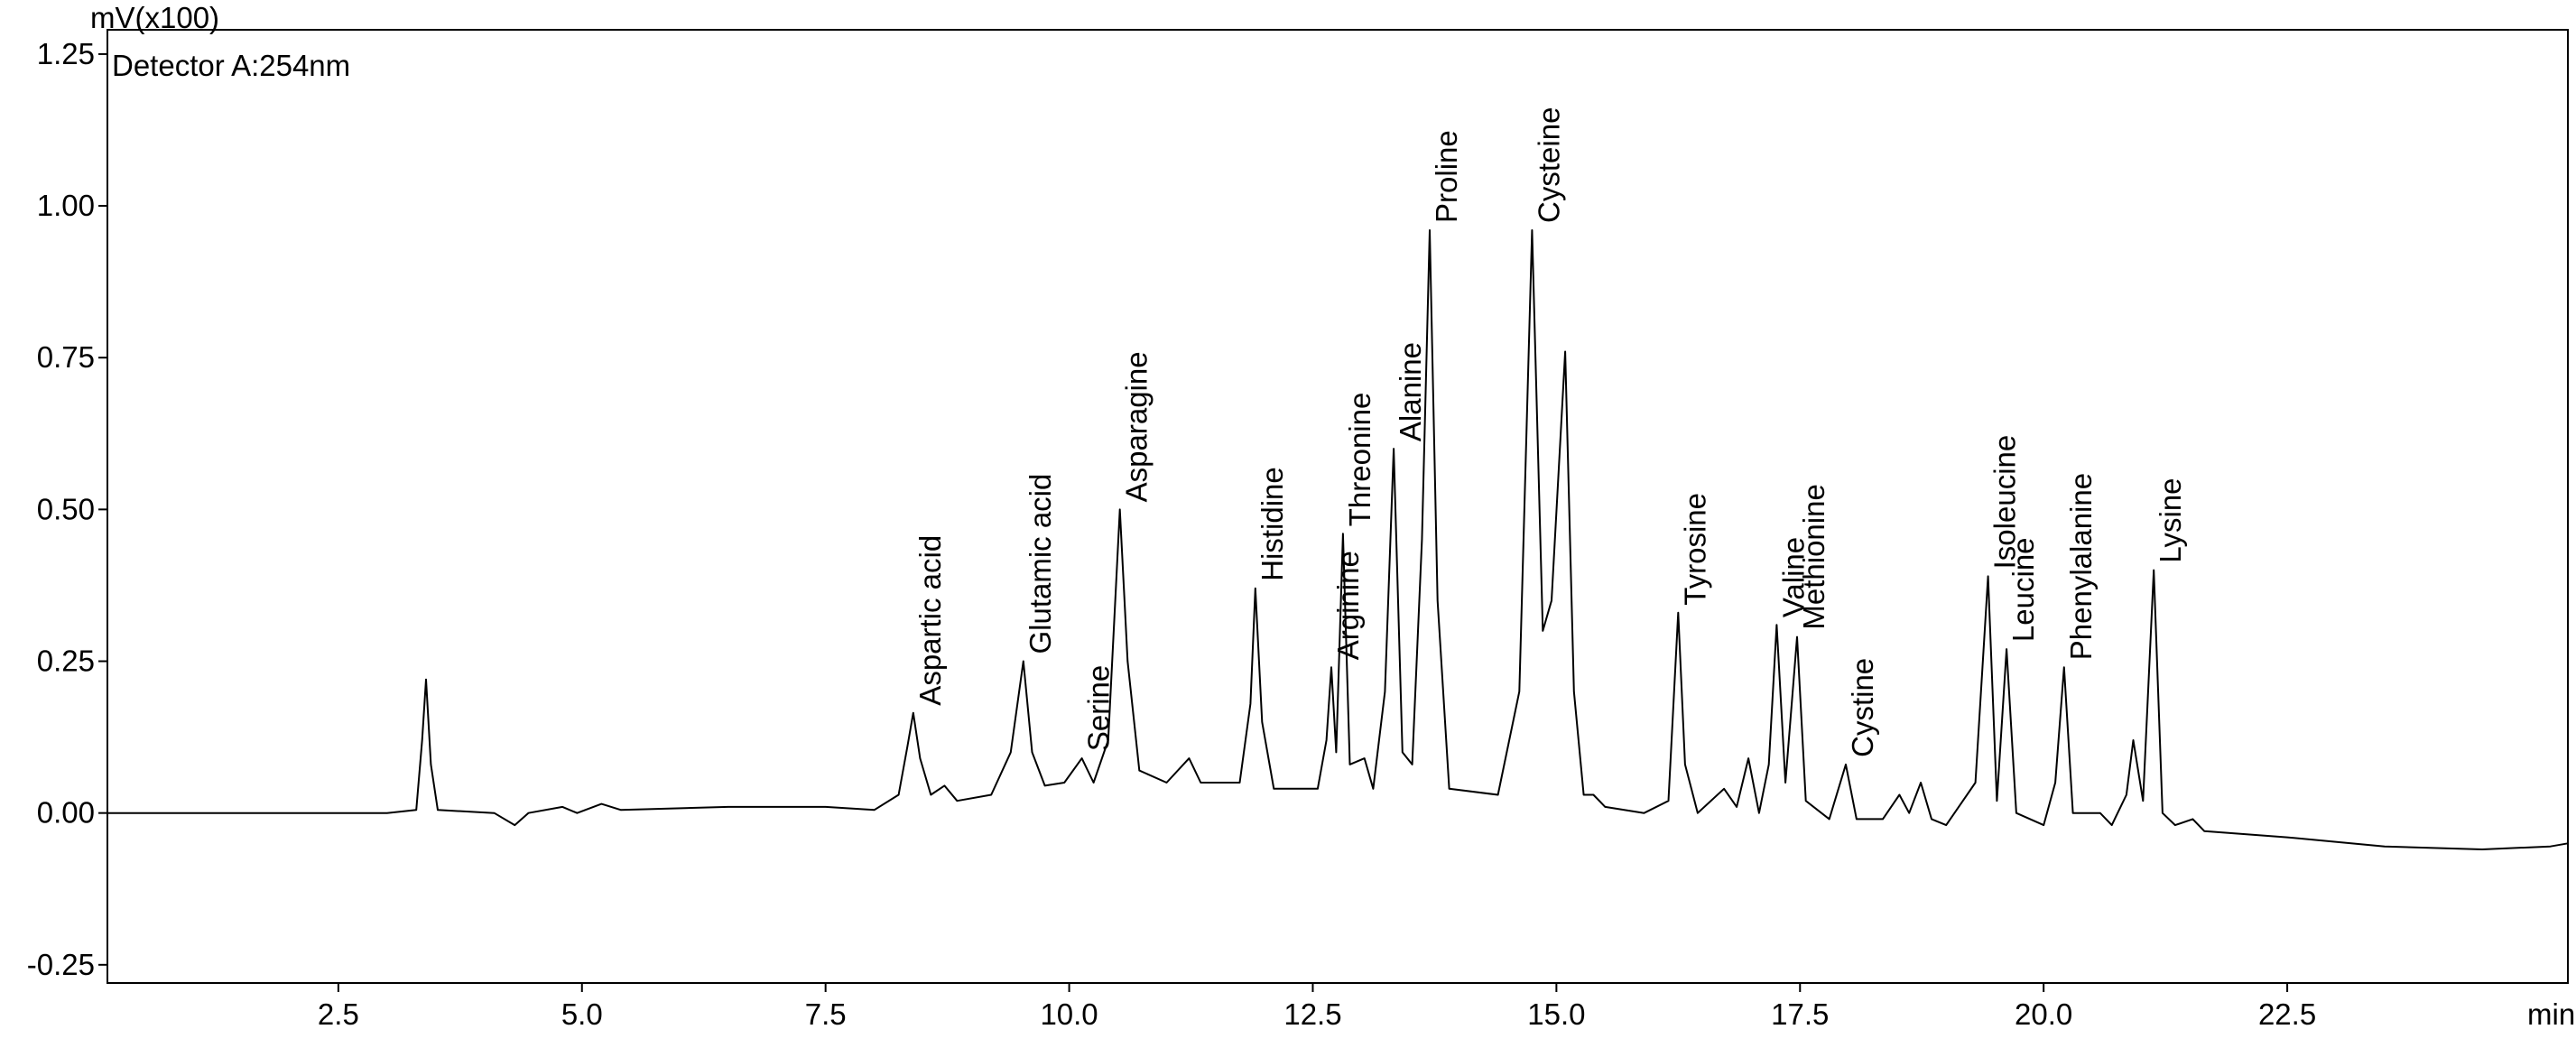 This screenshot has height=1048, width=2576. I want to click on peak-label: Proline, so click(1446, 176).